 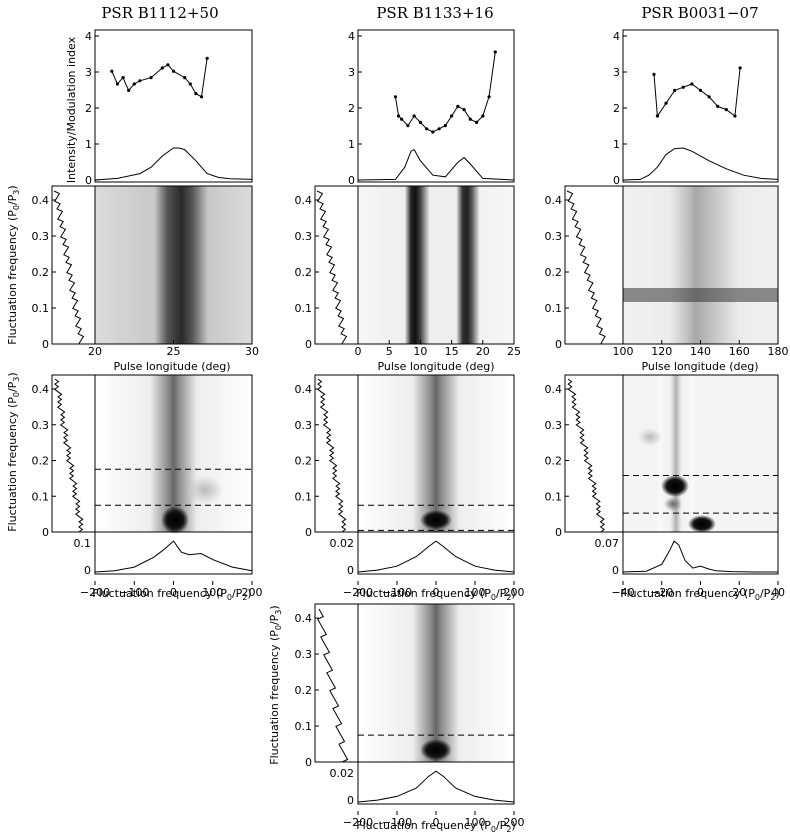 I want to click on col1-lrfs-yaxis-label-3: 0.3, so click(x=304, y=236).